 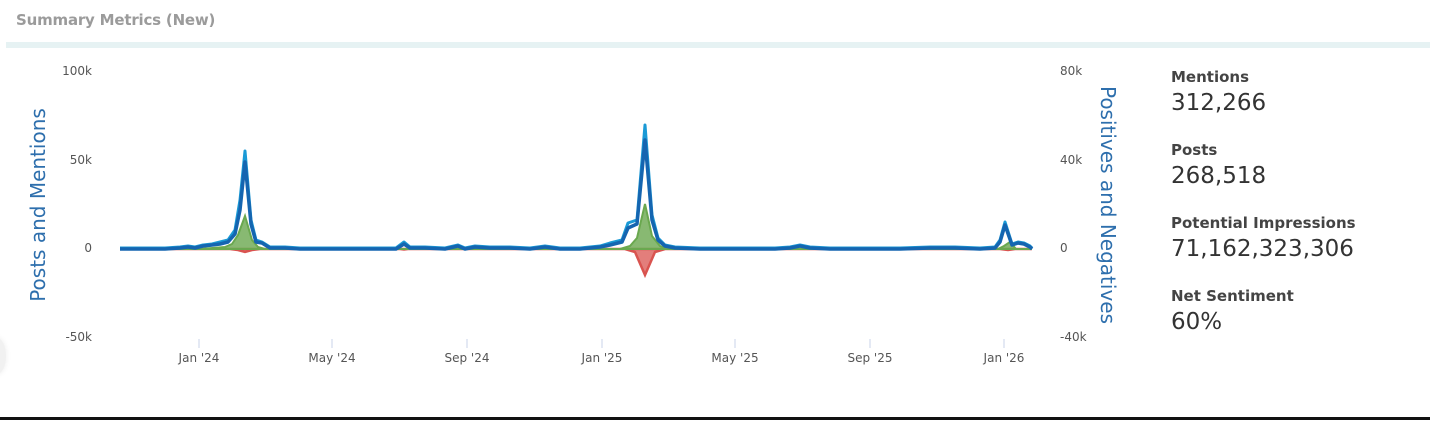 What do you see at coordinates (78, 337) in the screenshot?
I see `y-tick-left-neg50k: -50k` at bounding box center [78, 337].